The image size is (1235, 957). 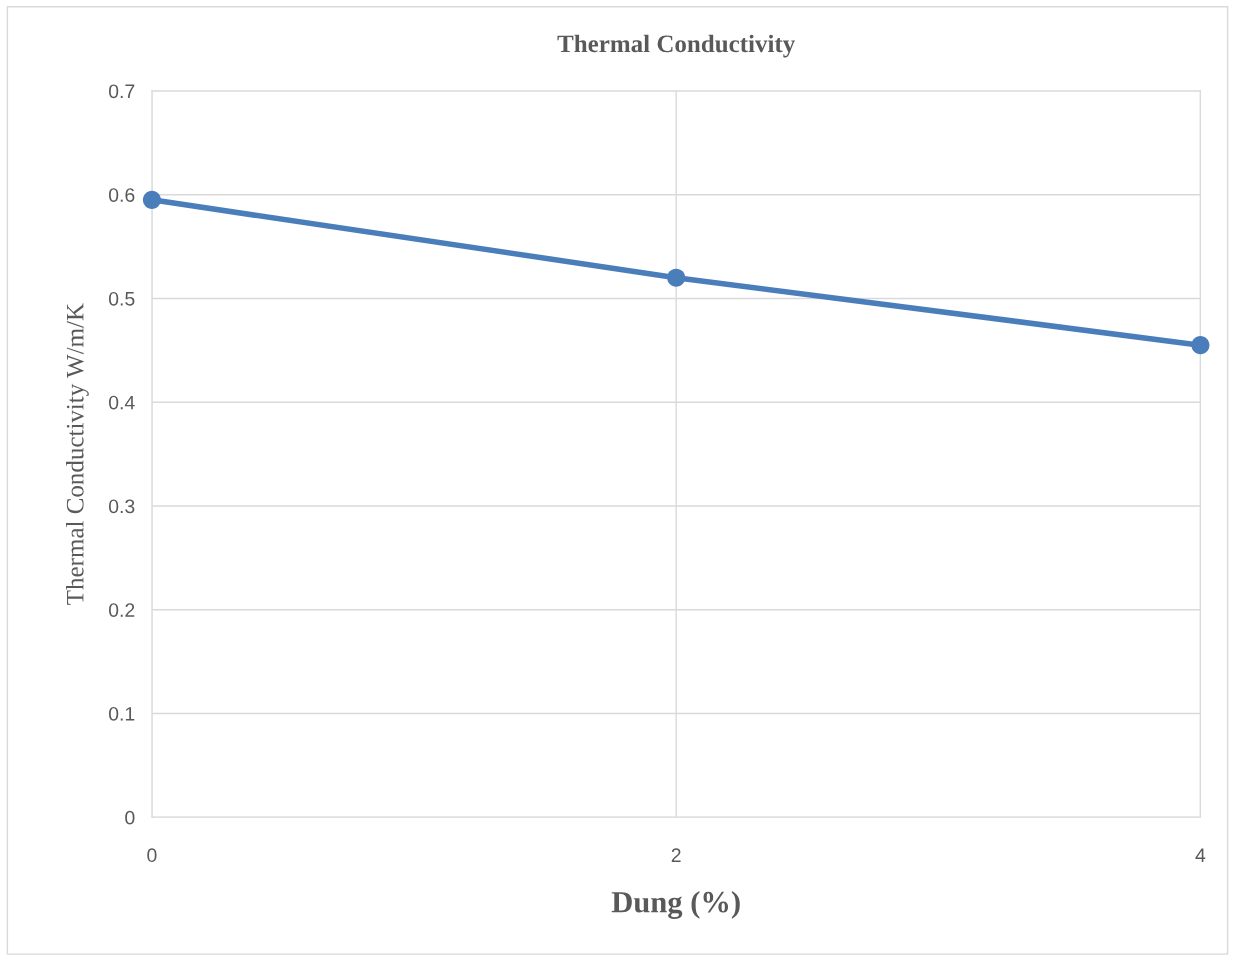 What do you see at coordinates (1200, 855) in the screenshot?
I see `x-tick-label: 4` at bounding box center [1200, 855].